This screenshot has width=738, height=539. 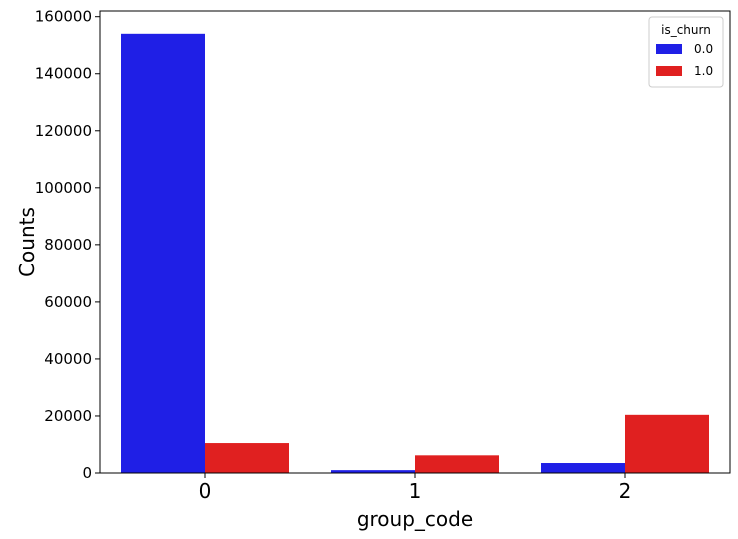 I want to click on x-tick-label: 0, so click(x=205, y=491).